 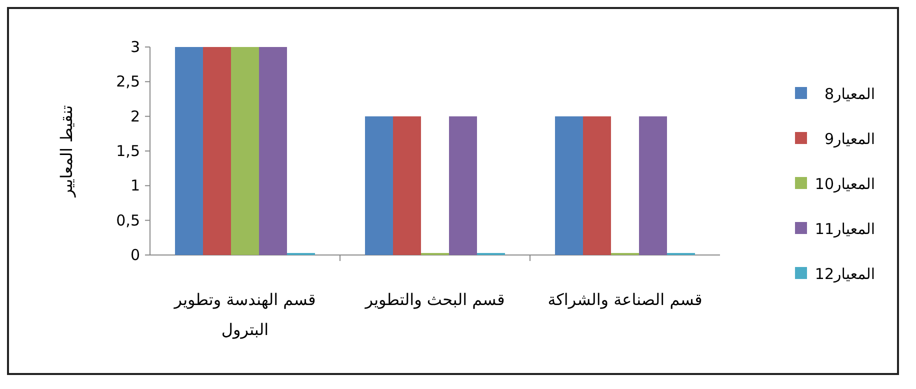 I want to click on y-tick-label: 2, so click(x=135, y=116).